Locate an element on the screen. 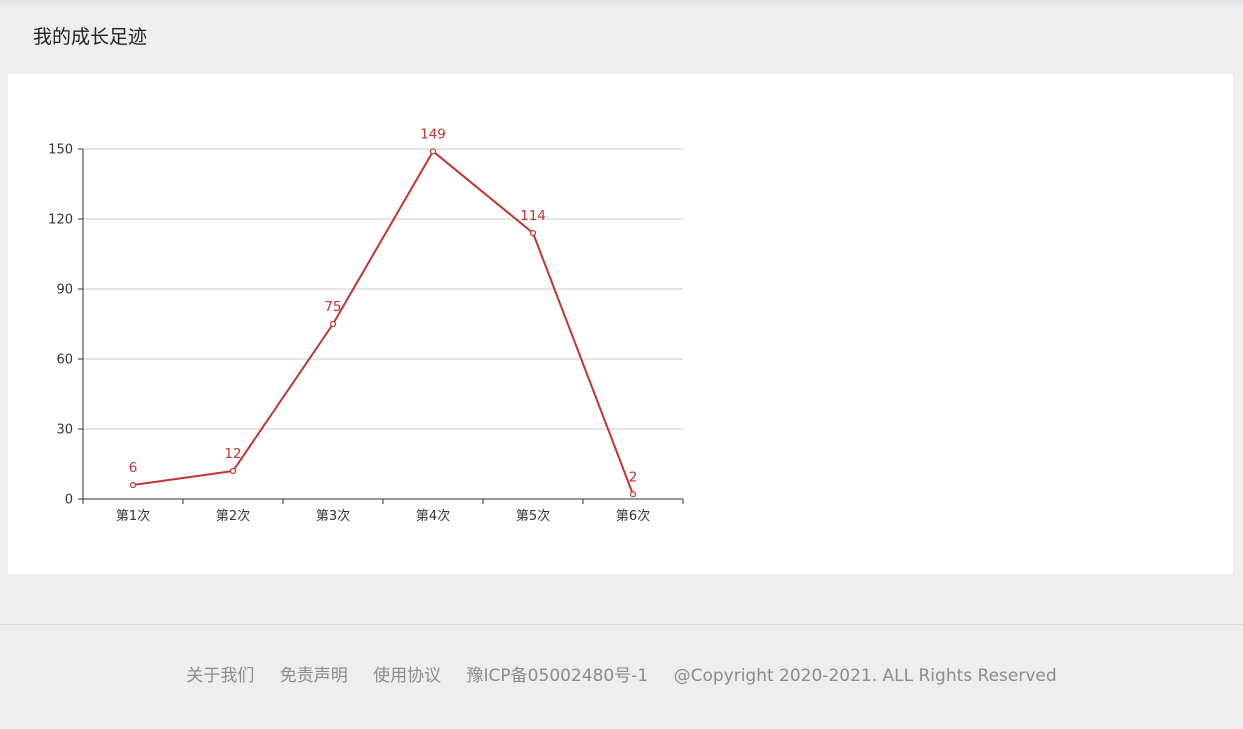 This screenshot has width=1243, height=729. data-label: 12 is located at coordinates (232, 454).